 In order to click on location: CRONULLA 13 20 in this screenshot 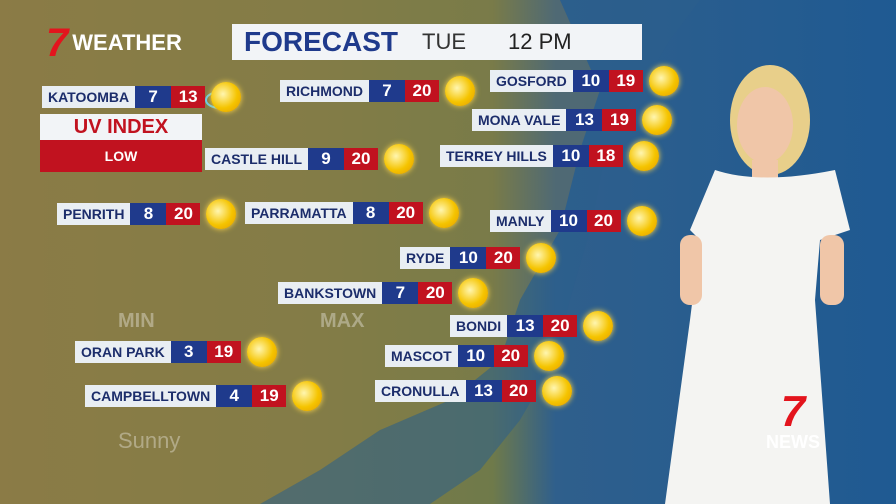, I will do `click(473, 391)`.